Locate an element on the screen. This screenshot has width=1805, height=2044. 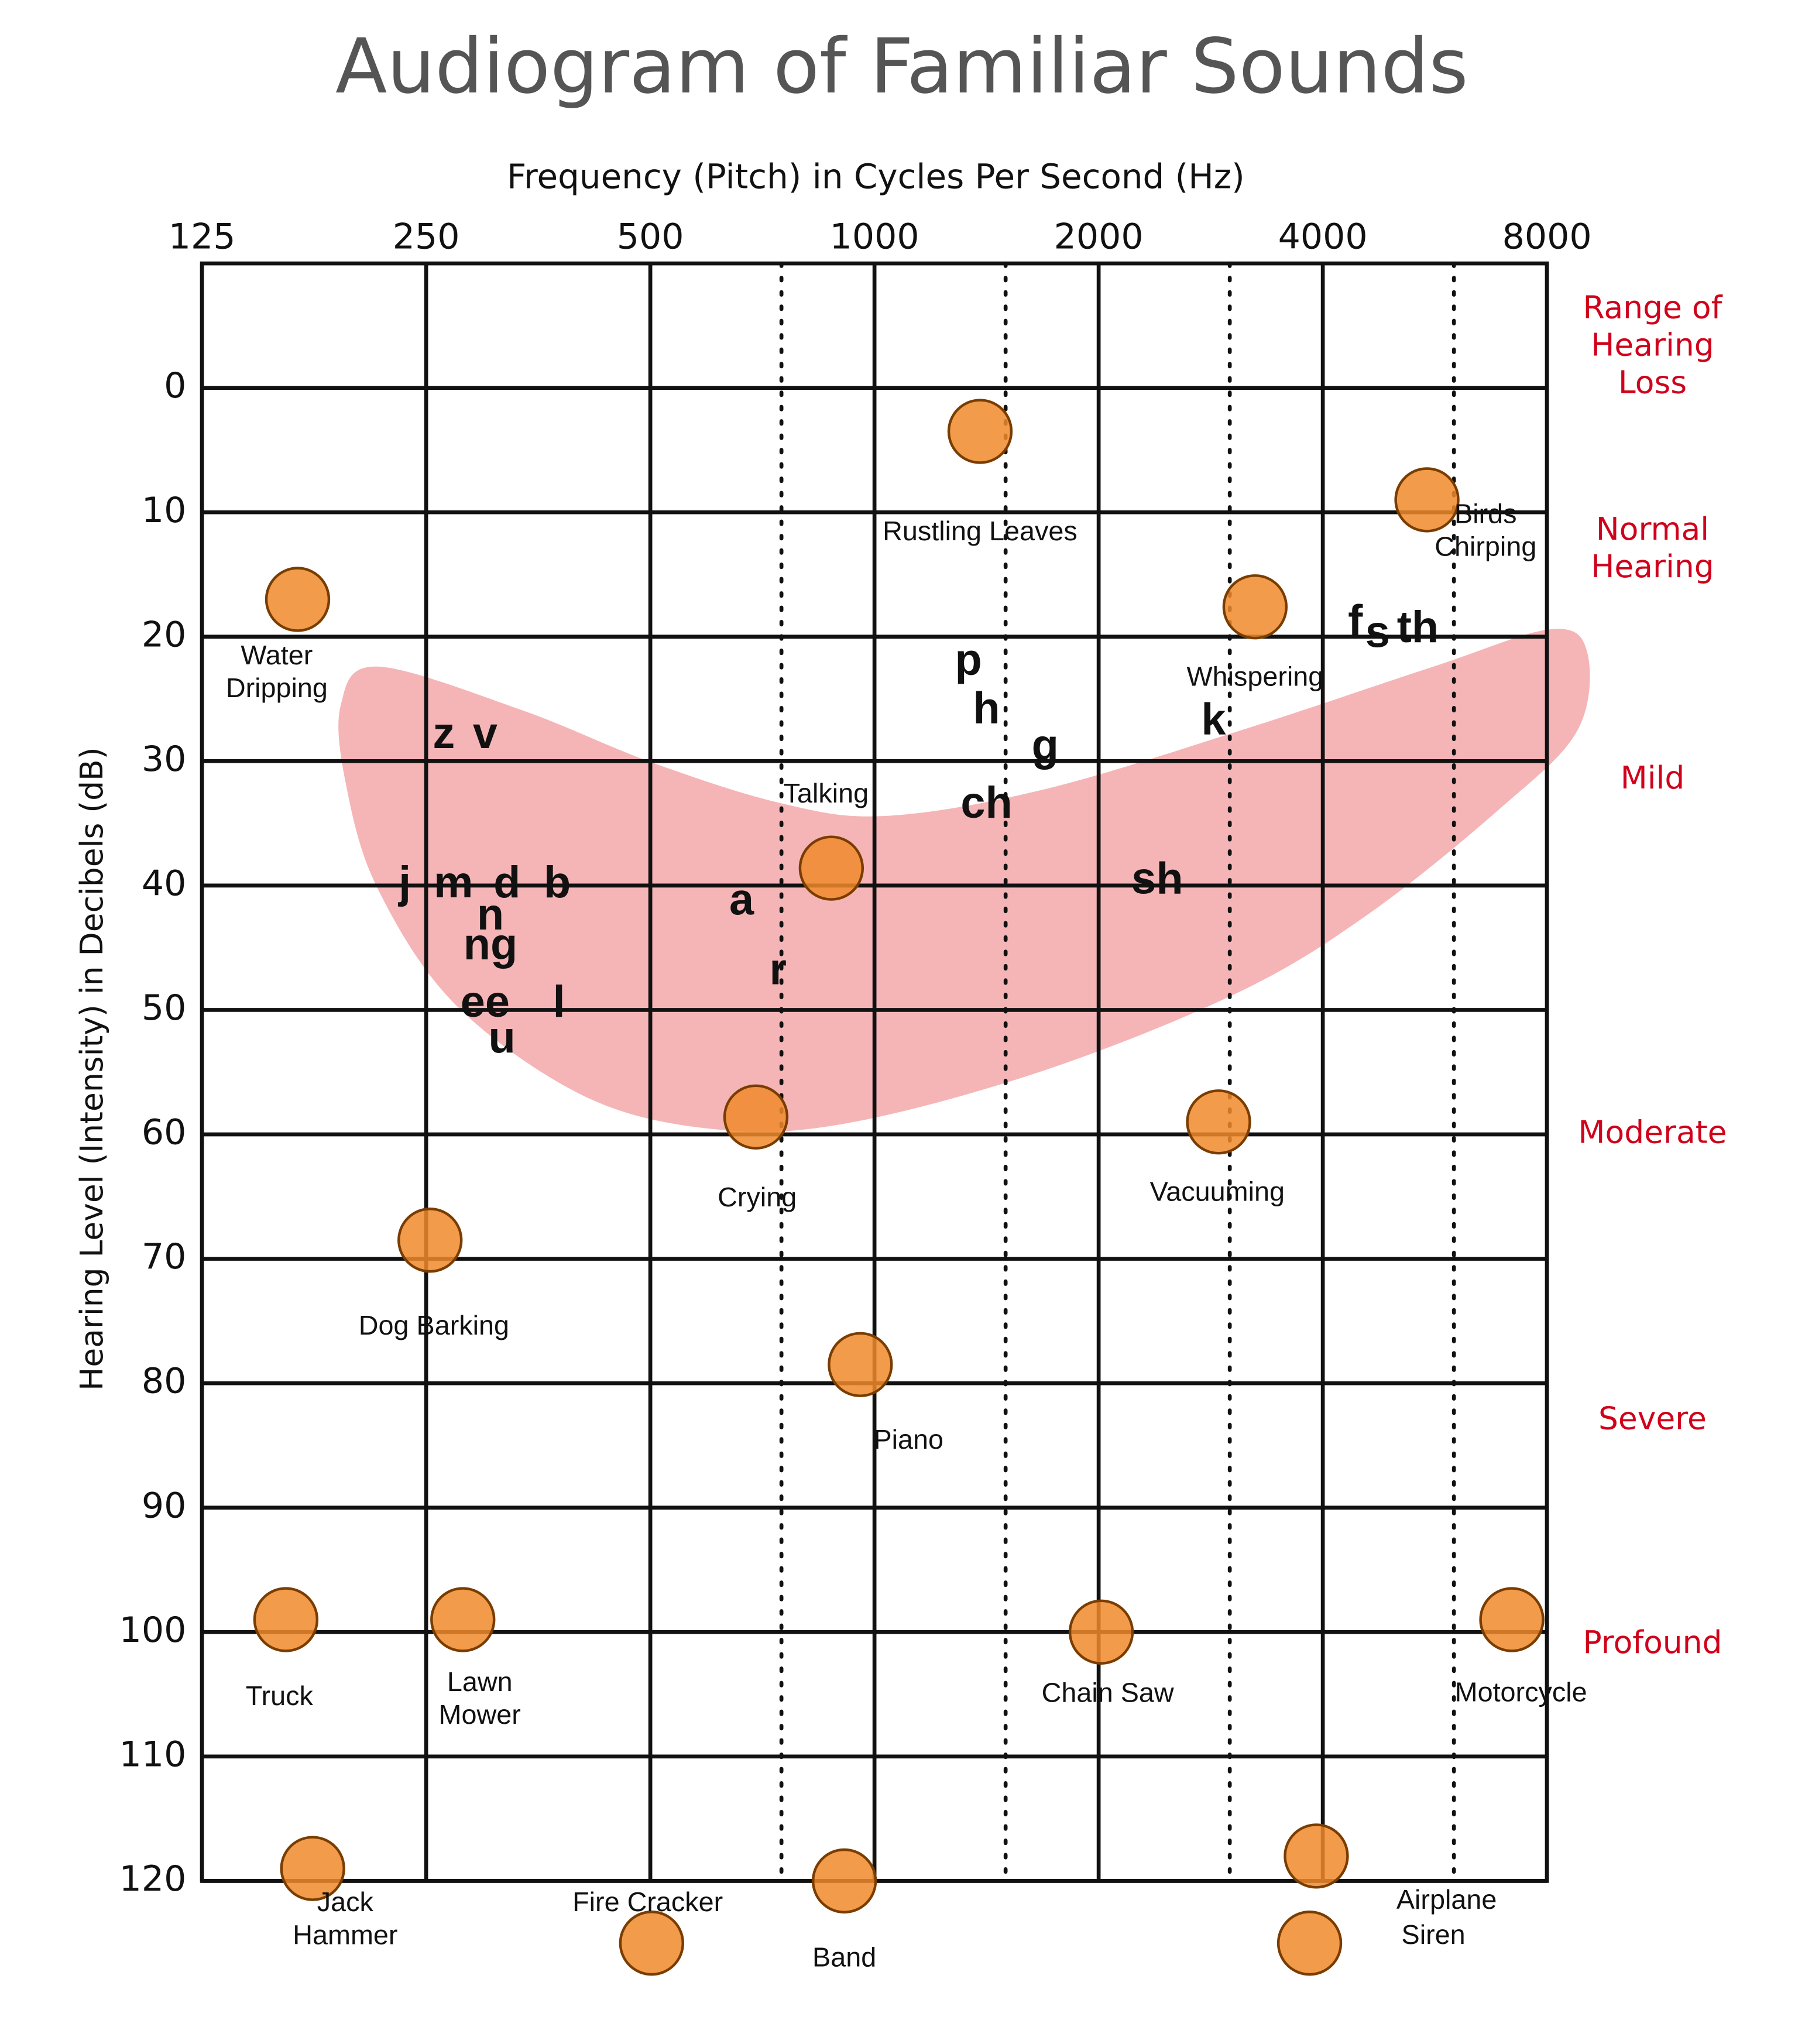
sound-label: Chain Saw is located at coordinates (1108, 1693).